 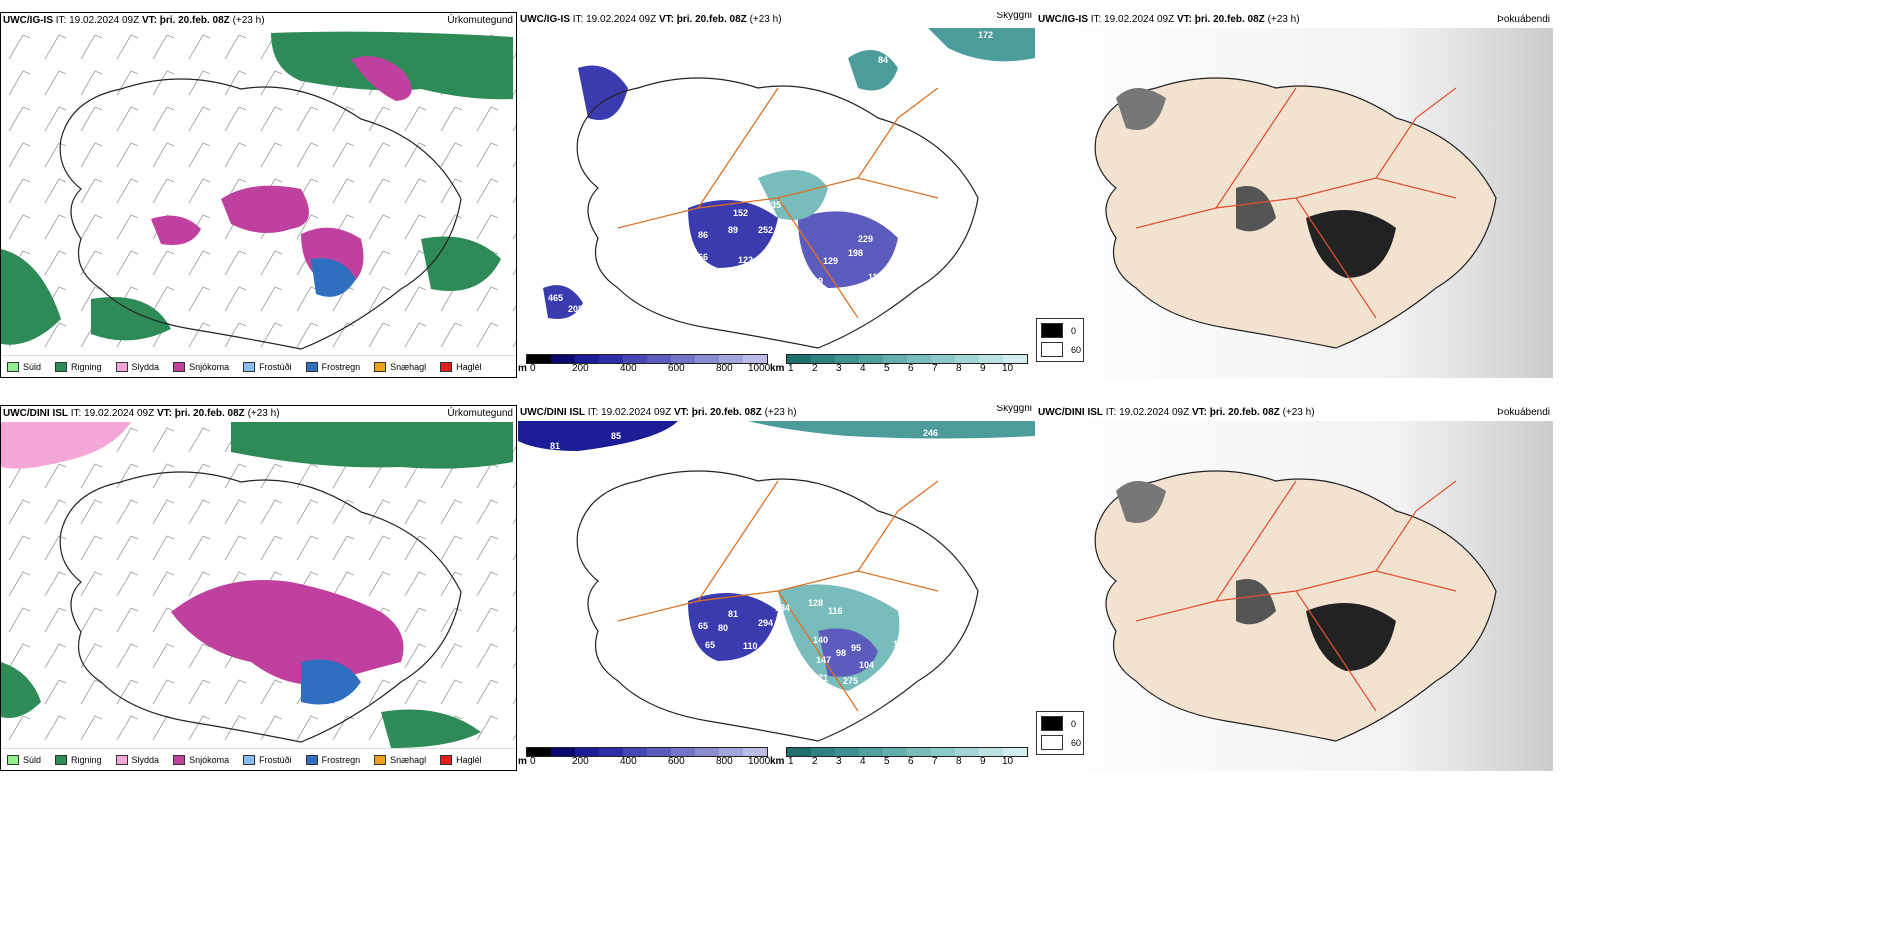 I want to click on visibility-label: 66, so click(x=703, y=257).